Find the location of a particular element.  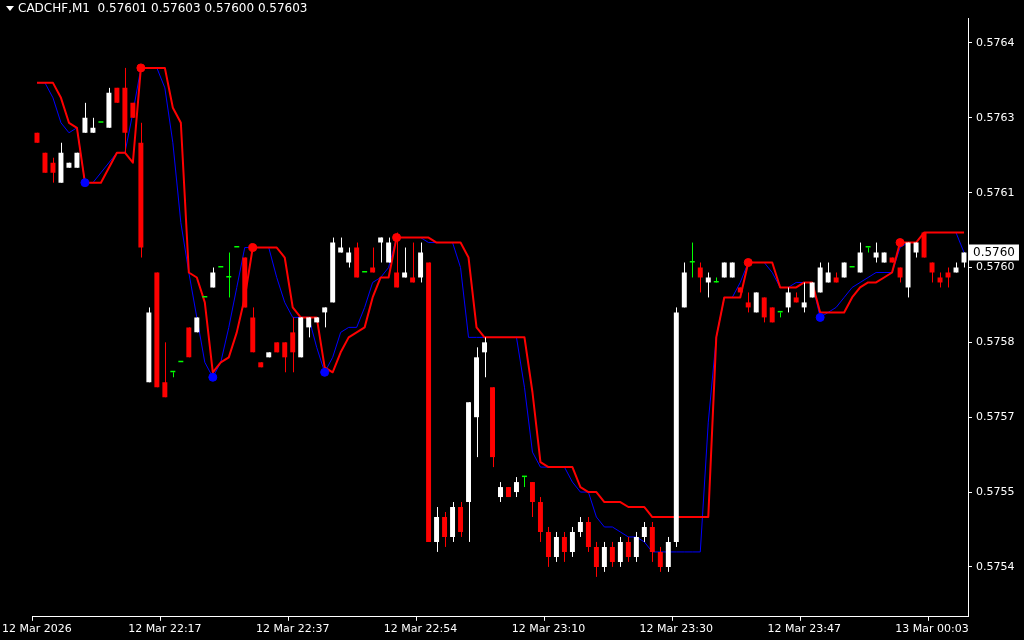

y-tick-label: 0.5758 is located at coordinates (995, 342).